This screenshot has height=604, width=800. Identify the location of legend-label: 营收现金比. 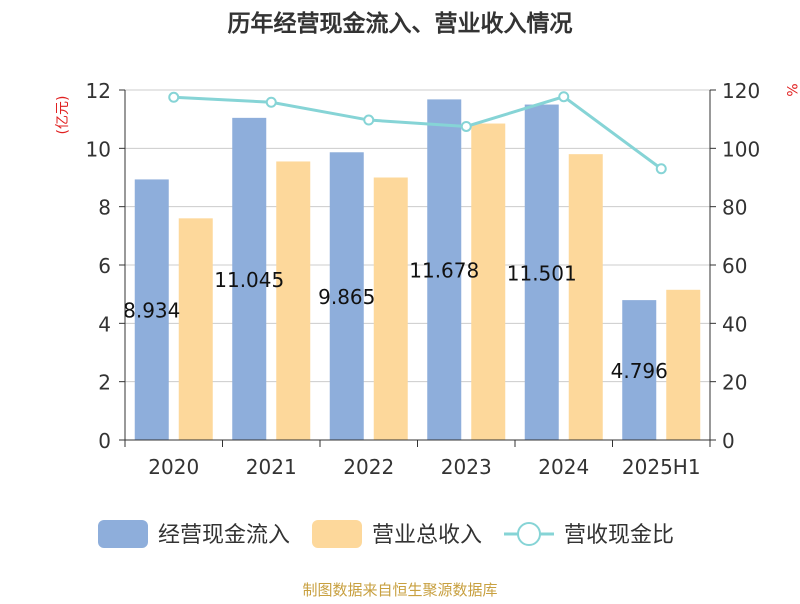
(619, 535).